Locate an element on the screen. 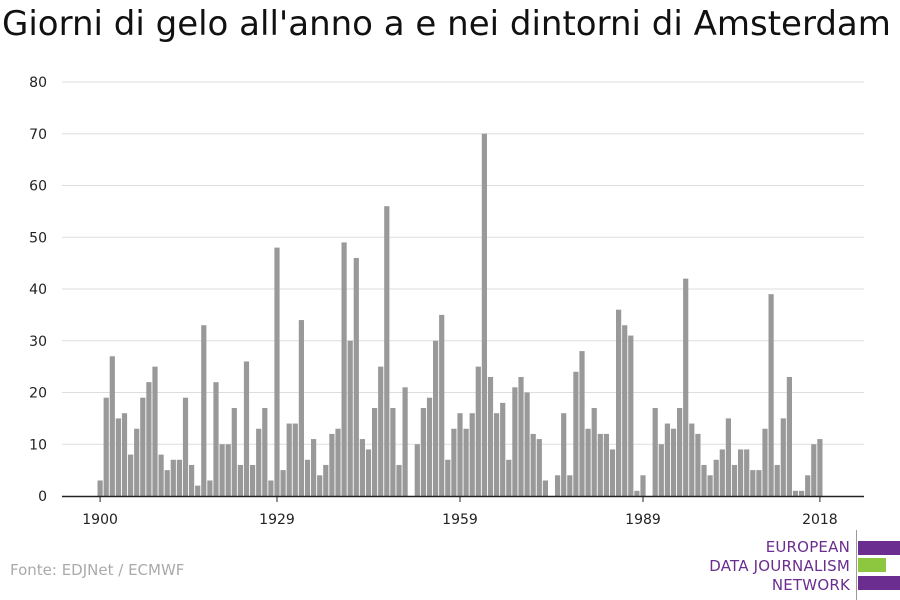 The height and width of the screenshot is (600, 900). y-tick-label: 10 is located at coordinates (38, 445).